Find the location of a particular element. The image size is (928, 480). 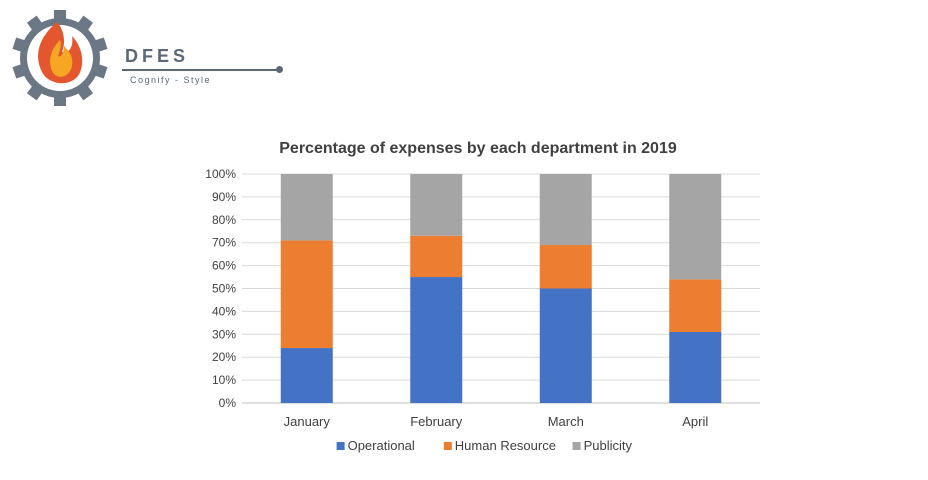

x-tick-label: February is located at coordinates (436, 421).